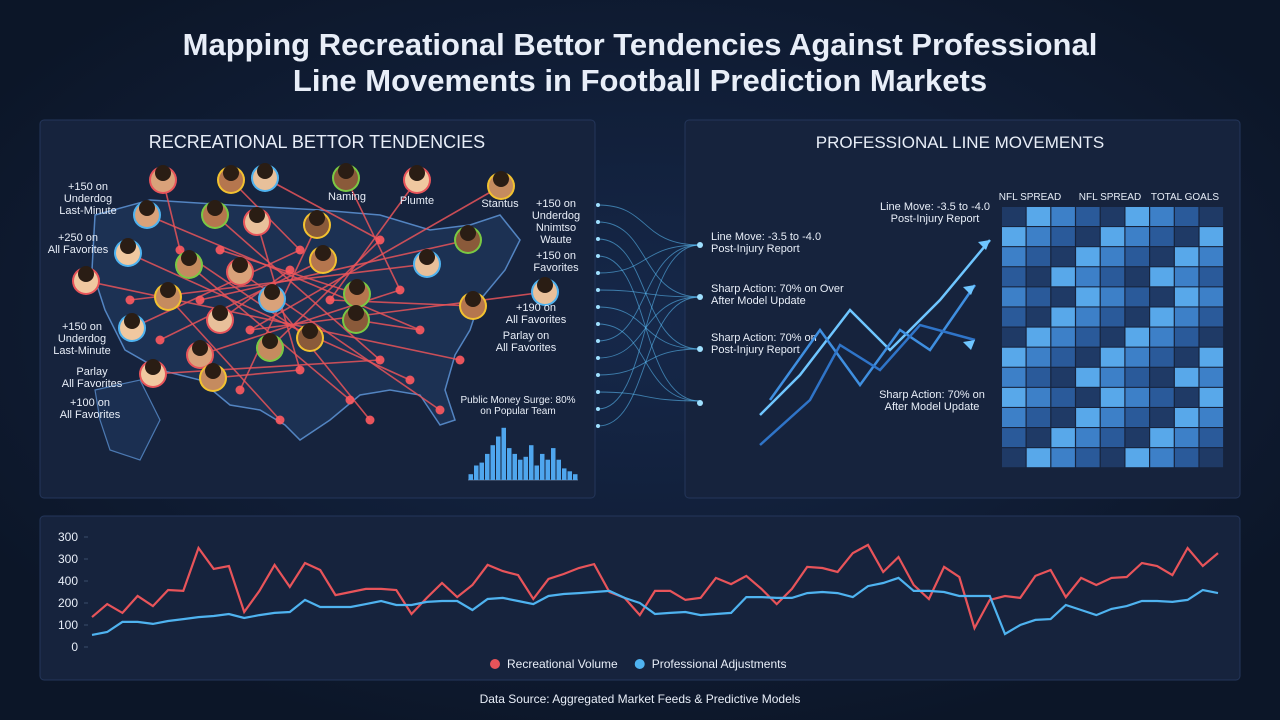  Describe the element at coordinates (556, 262) in the screenshot. I see `map-annotation: +150 on Favorites` at that location.